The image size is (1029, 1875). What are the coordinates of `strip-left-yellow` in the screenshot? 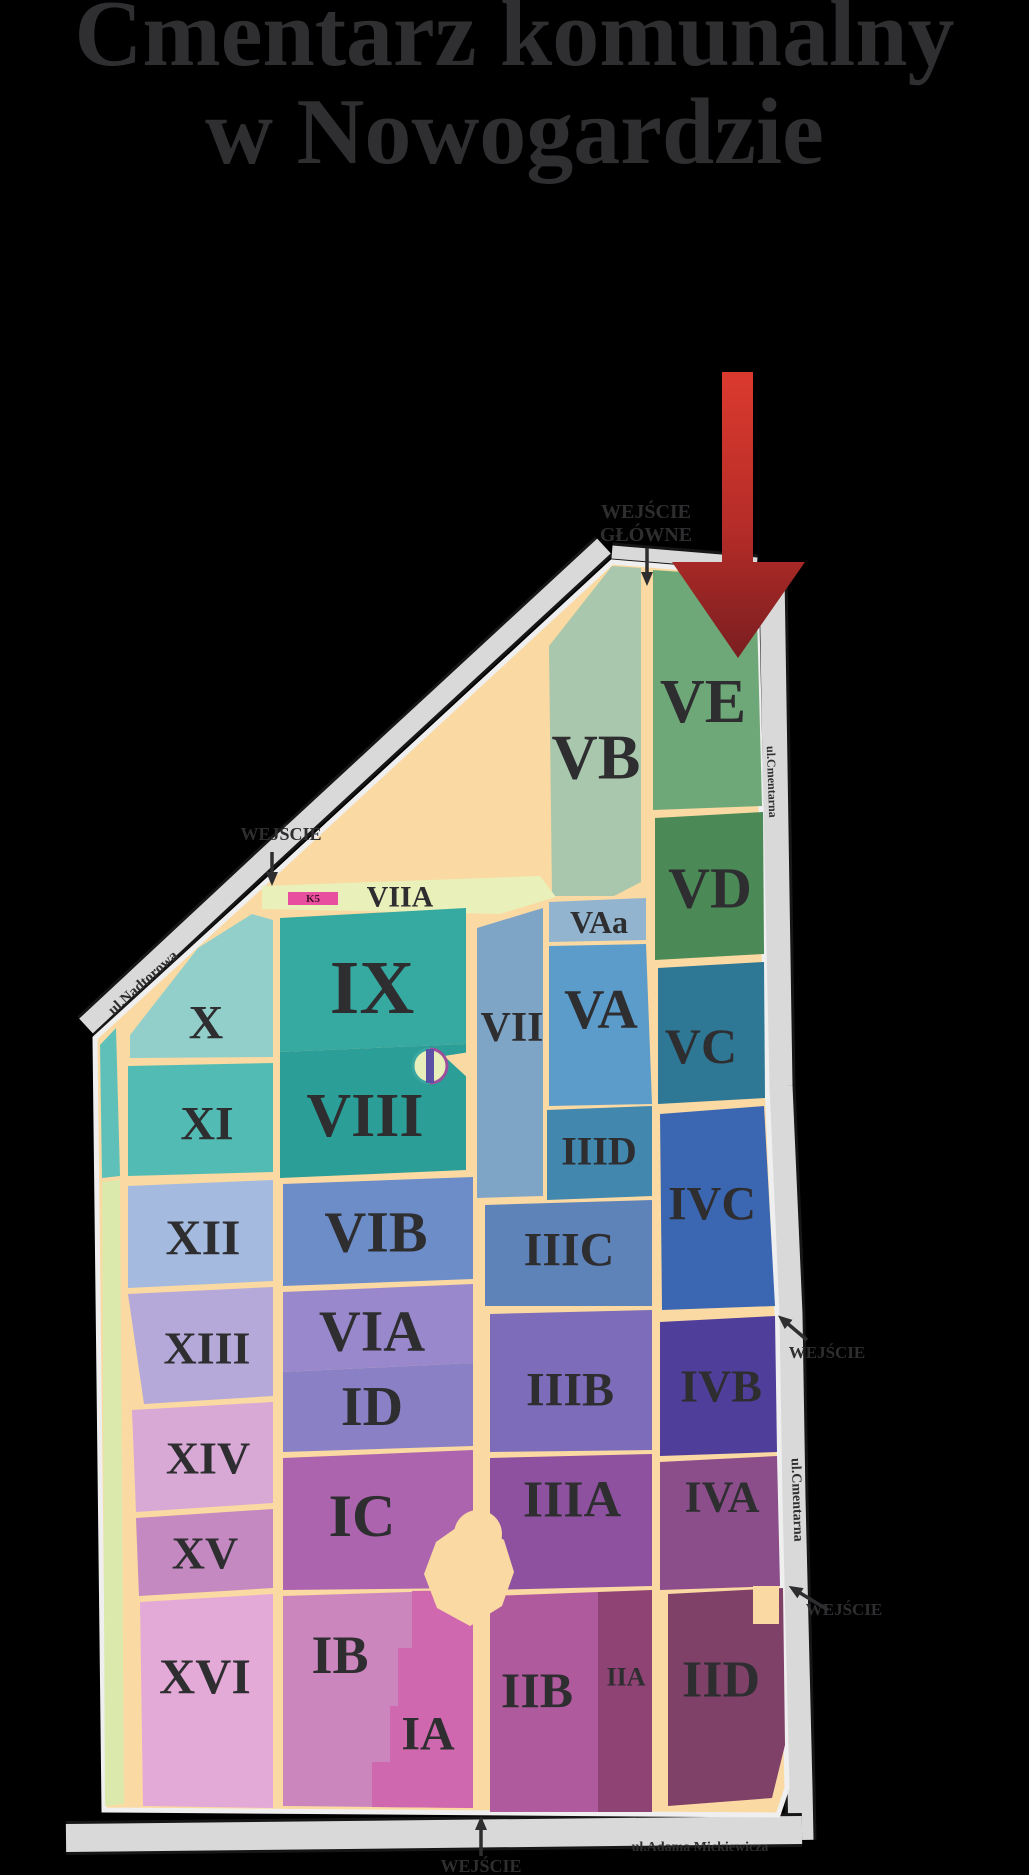 It's located at (113, 1493).